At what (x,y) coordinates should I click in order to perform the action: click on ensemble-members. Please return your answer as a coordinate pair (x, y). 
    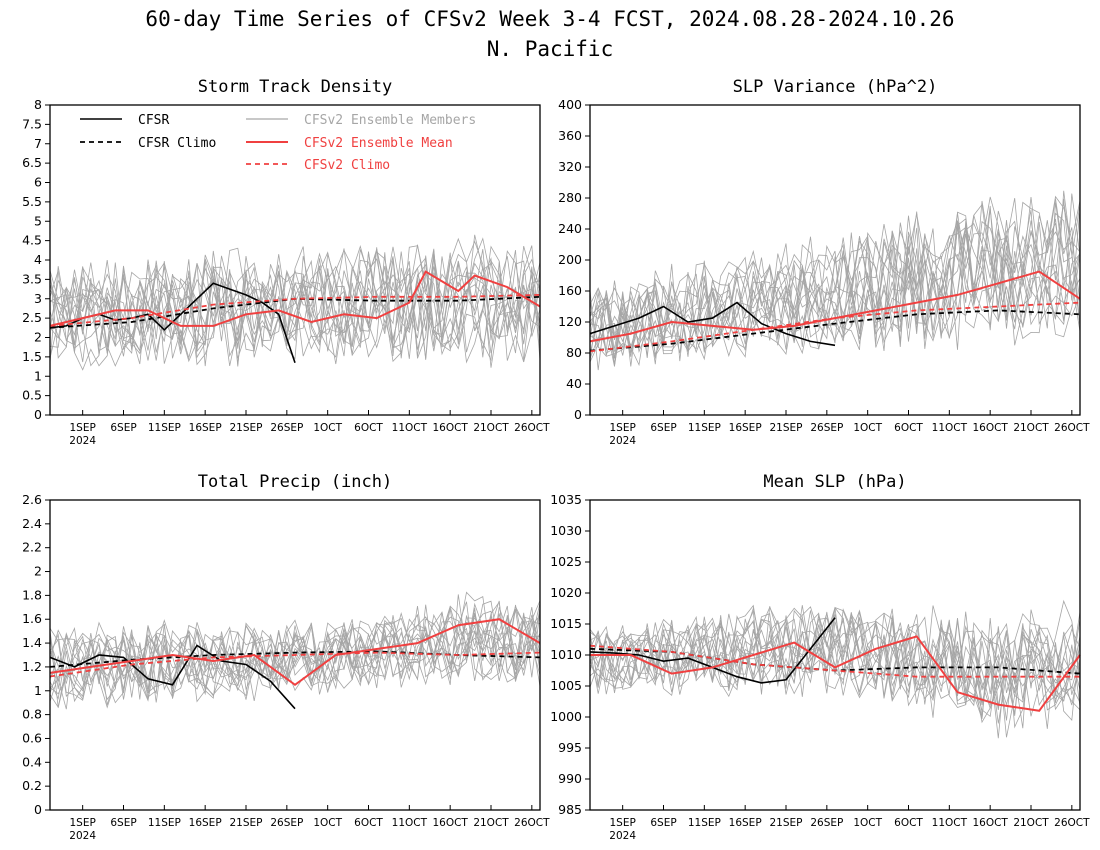
    Looking at the image, I should click on (295, 650).